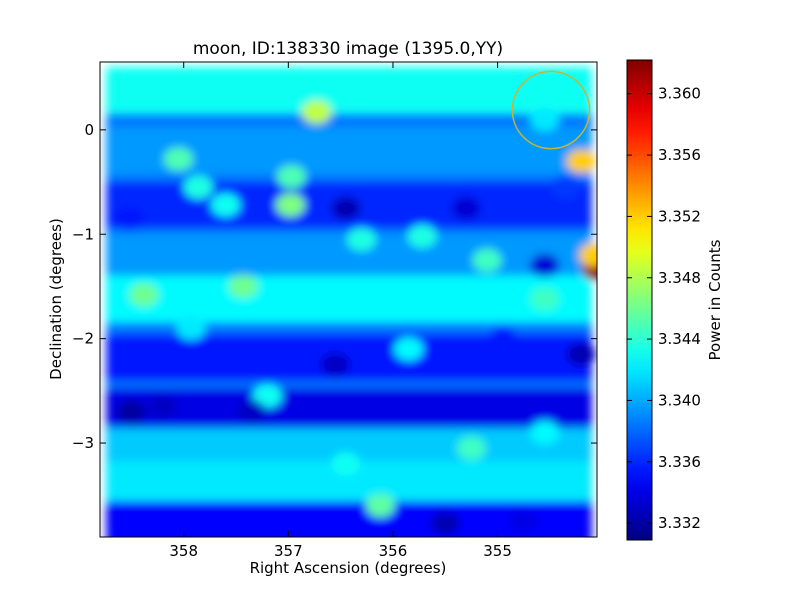 The width and height of the screenshot is (800, 600). I want to click on colorbar-tick-label: 3.332, so click(679, 523).